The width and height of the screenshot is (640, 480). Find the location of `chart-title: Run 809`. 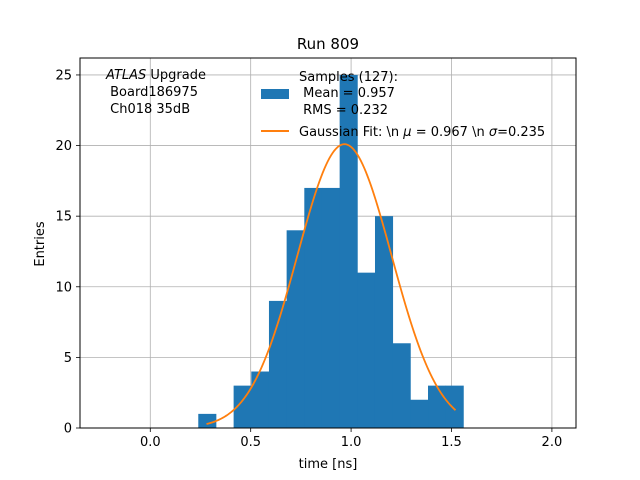

chart-title: Run 809 is located at coordinates (328, 44).